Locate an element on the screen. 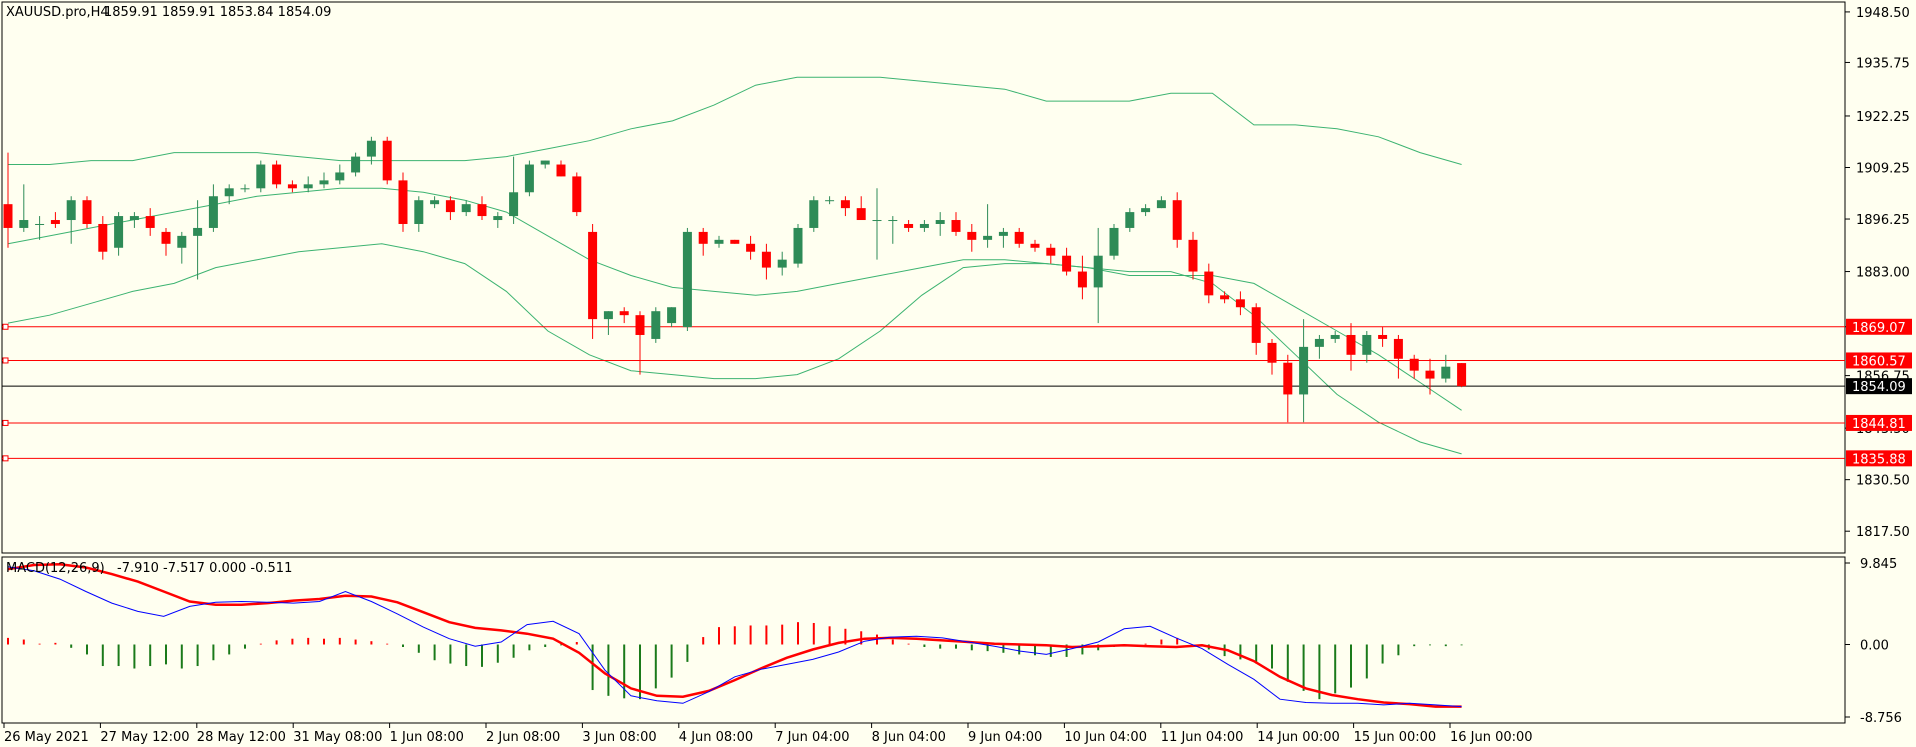  time-tick-label: 16 Jun 00:00 is located at coordinates (1491, 737).